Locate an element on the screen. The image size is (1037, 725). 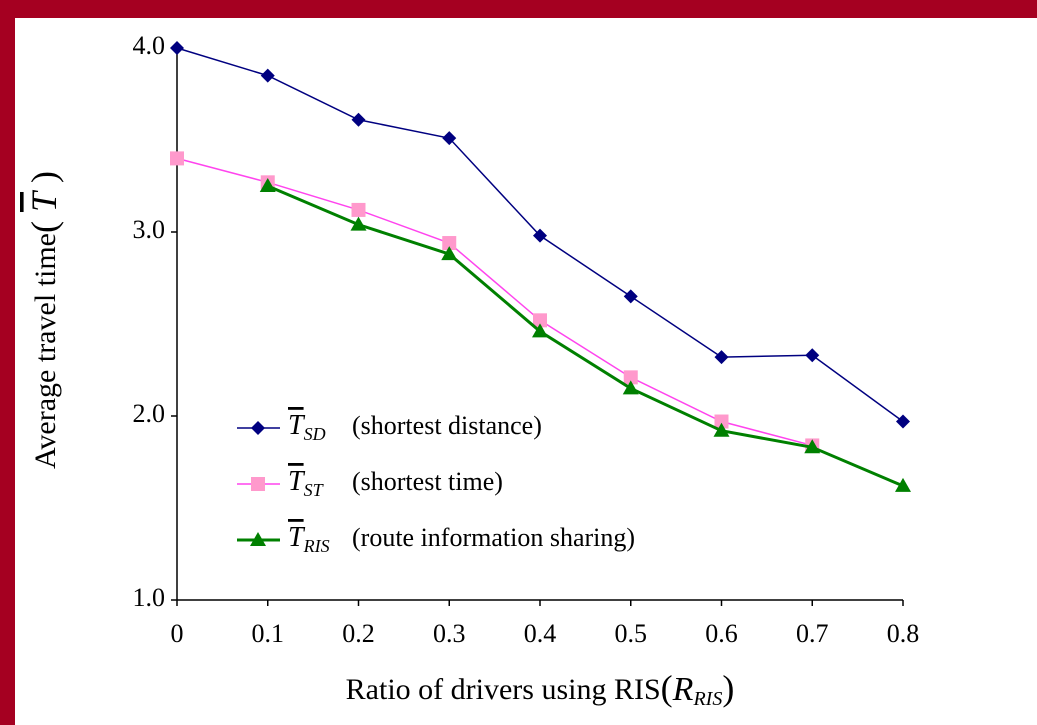
legend-label: TST is located at coordinates (306, 483).